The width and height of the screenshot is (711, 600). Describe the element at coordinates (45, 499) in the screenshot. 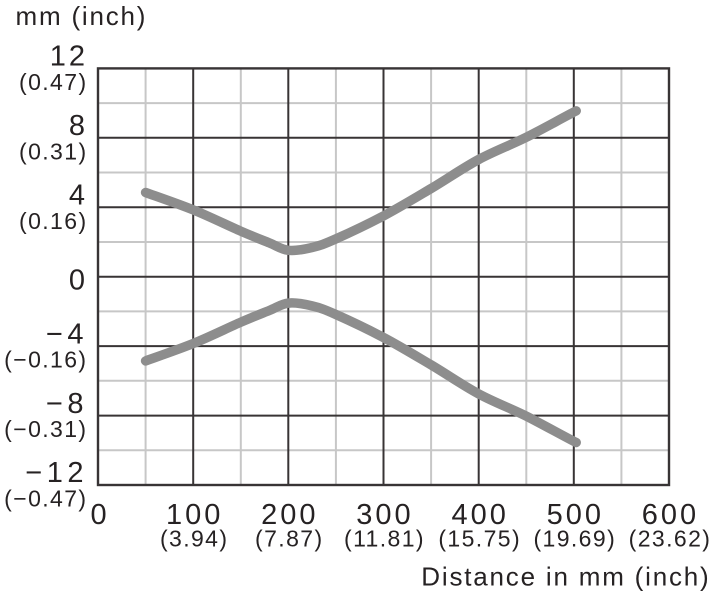

I see `svg-text: (−0.47)` at that location.